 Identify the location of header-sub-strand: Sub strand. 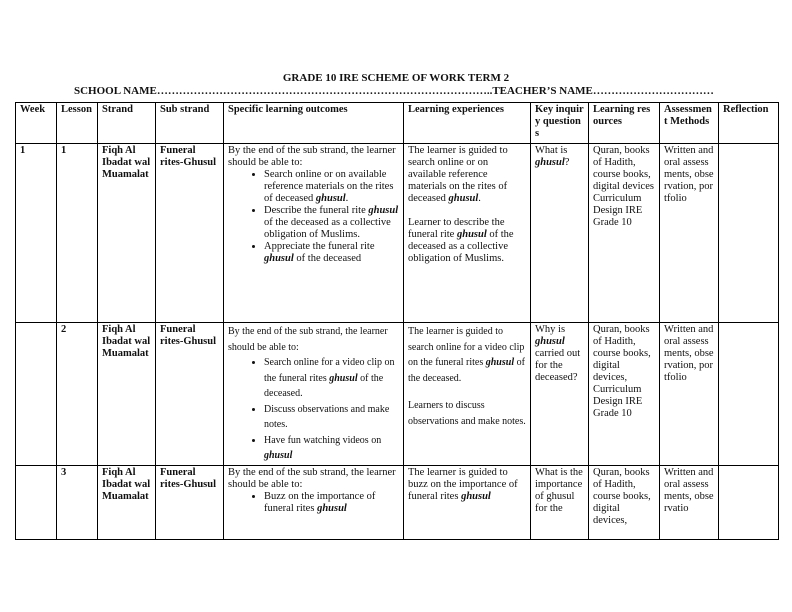
(189, 123).